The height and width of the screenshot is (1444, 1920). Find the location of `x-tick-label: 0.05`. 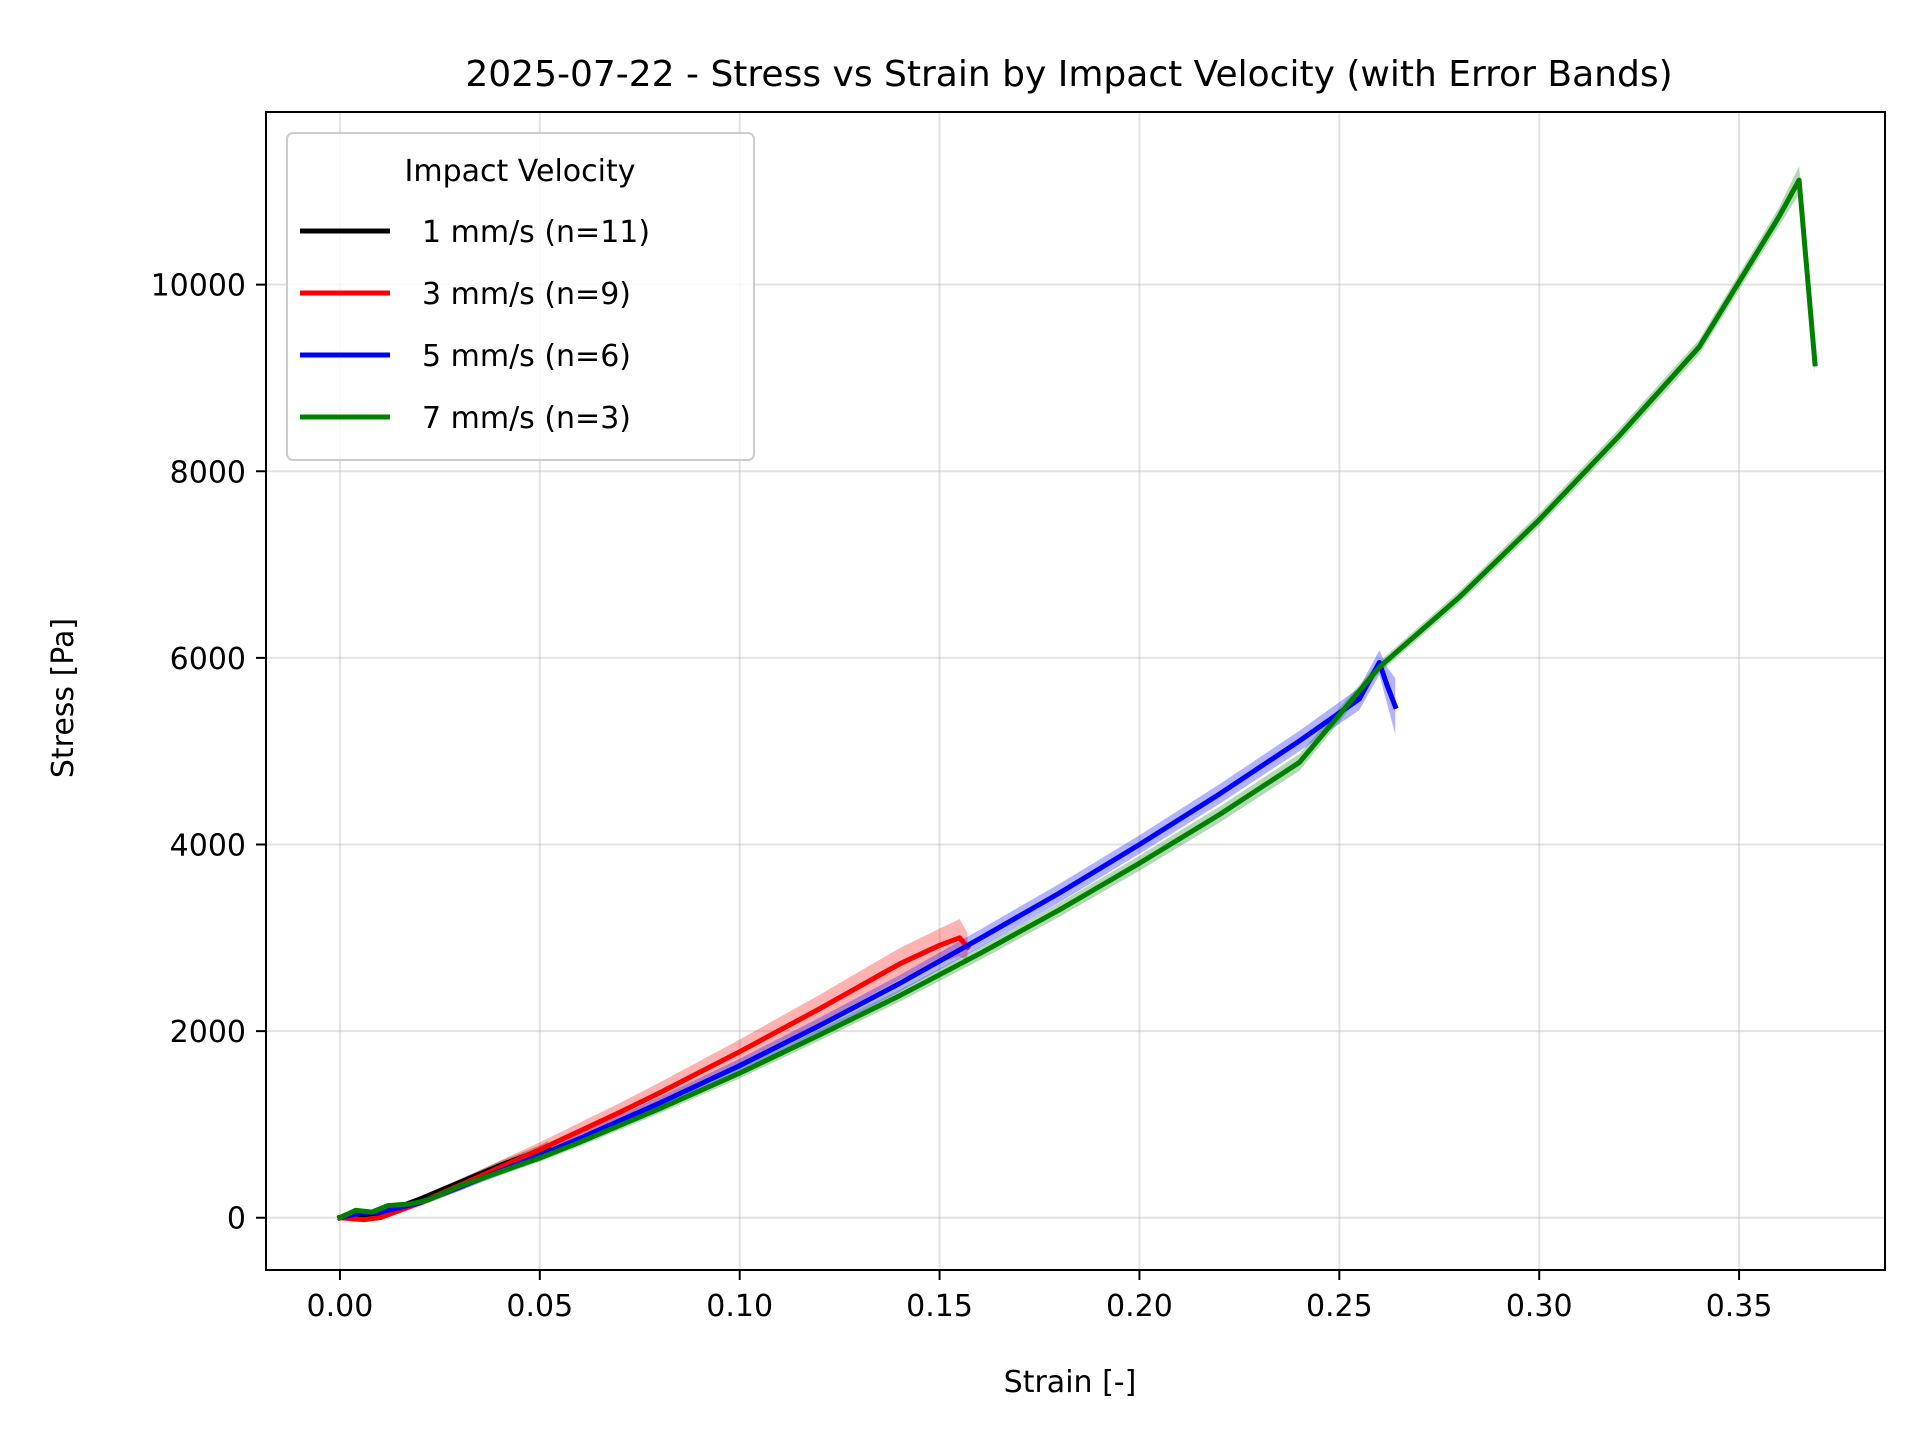

x-tick-label: 0.05 is located at coordinates (539, 1306).